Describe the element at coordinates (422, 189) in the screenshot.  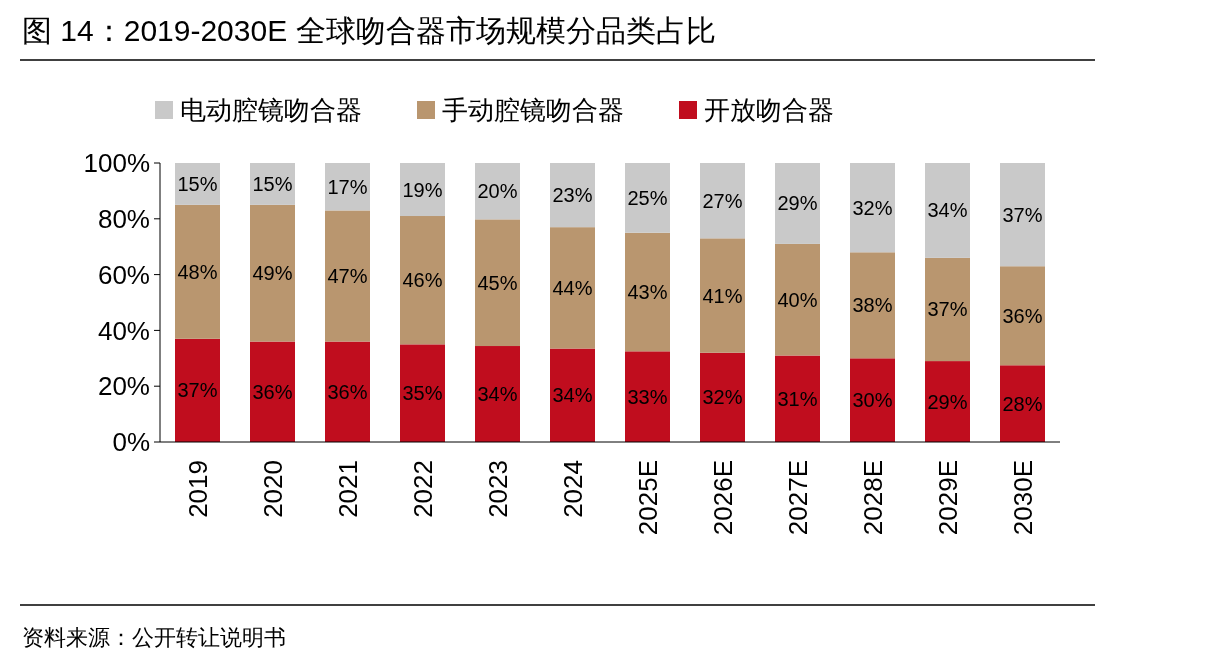
I see `data-label: 19%` at that location.